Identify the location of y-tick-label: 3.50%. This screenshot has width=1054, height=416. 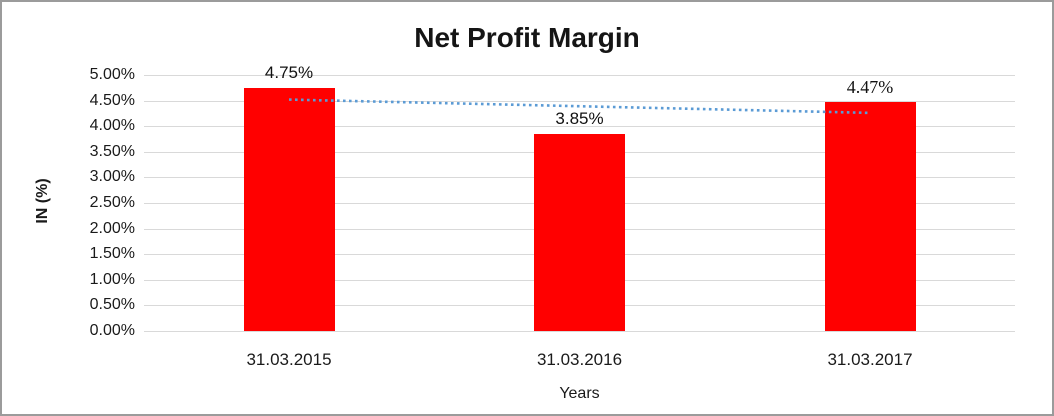
(112, 151).